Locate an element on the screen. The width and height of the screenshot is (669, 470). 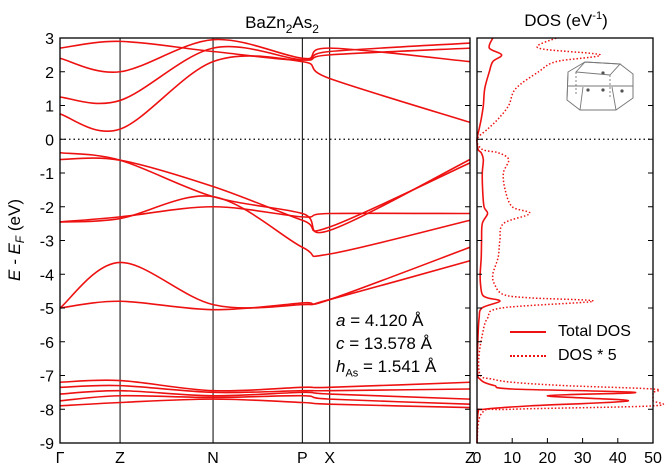
band-ytick-label: 2 is located at coordinates (49, 73).